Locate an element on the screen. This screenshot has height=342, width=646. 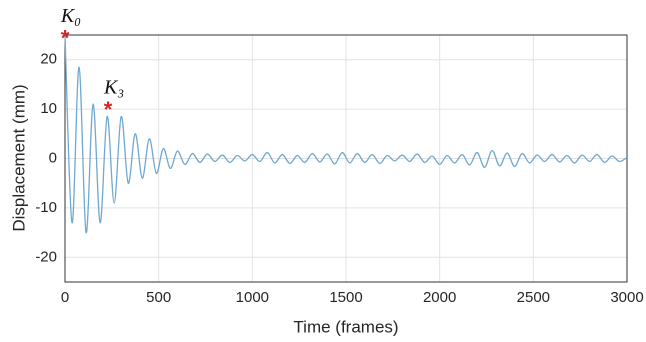
x-tick-label: 1500 is located at coordinates (345, 297).